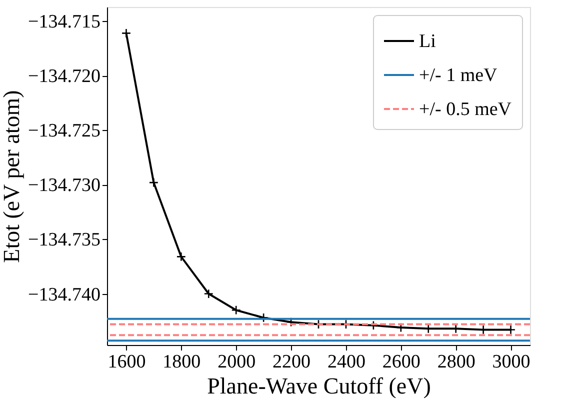 This screenshot has height=411, width=580. What do you see at coordinates (64, 185) in the screenshot?
I see `y-tick-label: −134.730` at bounding box center [64, 185].